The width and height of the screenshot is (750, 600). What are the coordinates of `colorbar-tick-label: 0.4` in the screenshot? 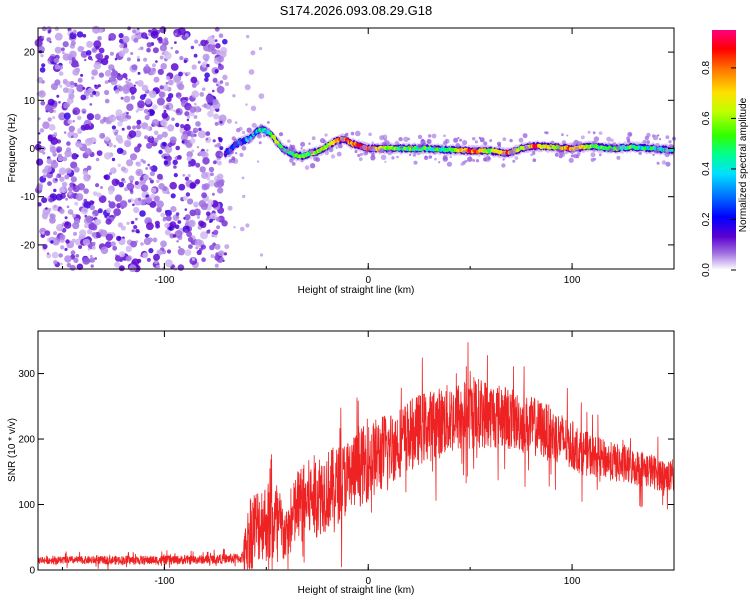 It's located at (706, 169).